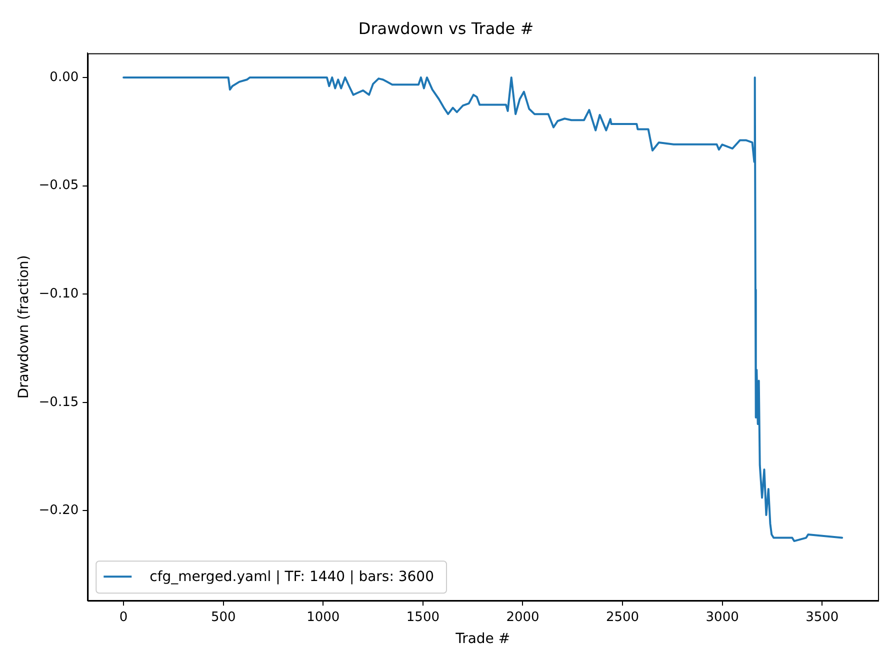 This screenshot has height=672, width=896. Describe the element at coordinates (223, 617) in the screenshot. I see `x-tick-label: 500` at that location.